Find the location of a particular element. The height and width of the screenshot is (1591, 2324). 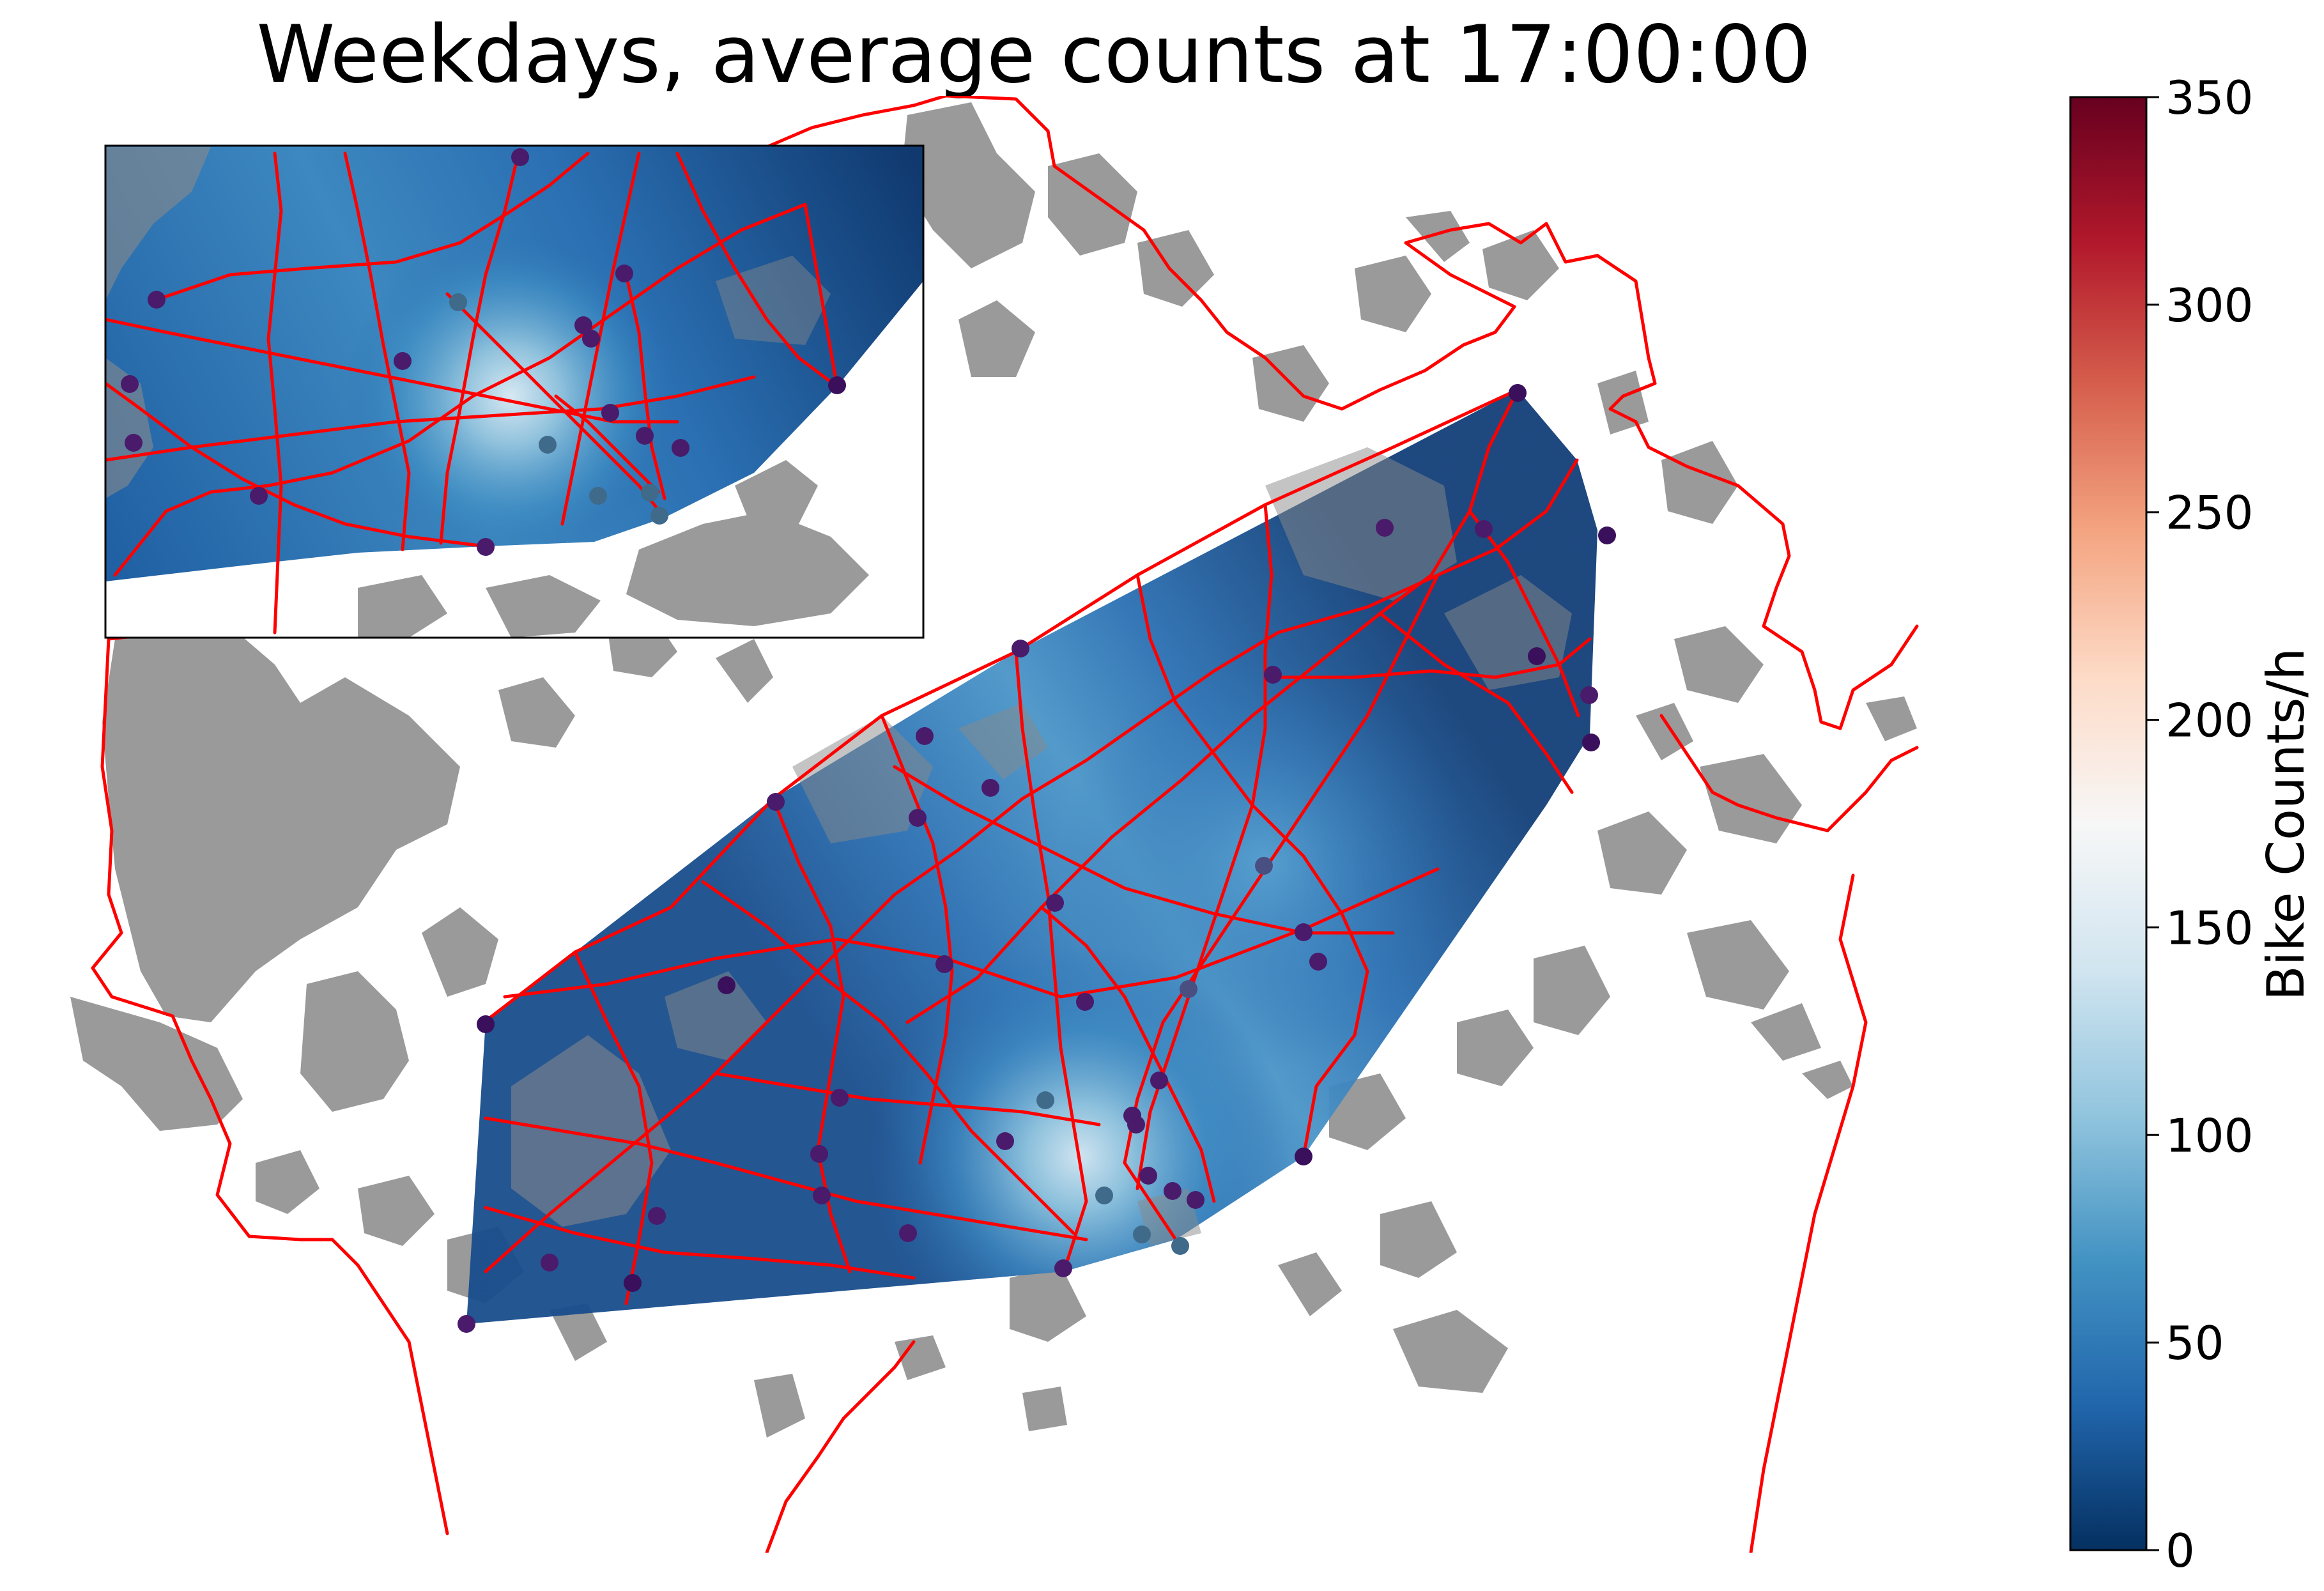

colorbar-ticks: 0 50 100 150 200 250 300 350 is located at coordinates (2199, 824).